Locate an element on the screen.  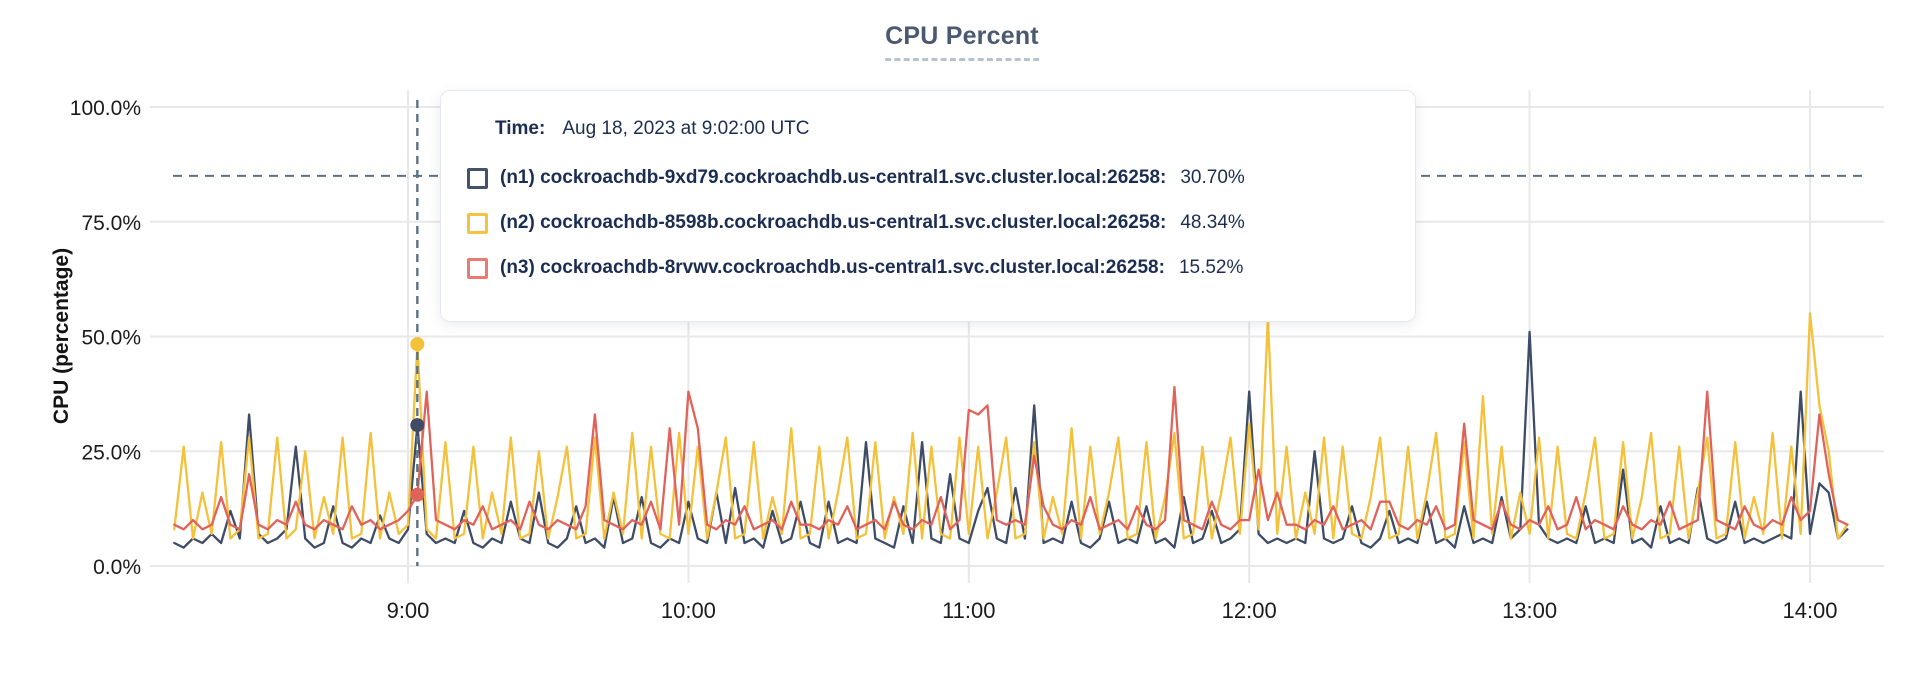
y-tick-label: 25.0% is located at coordinates (111, 452).